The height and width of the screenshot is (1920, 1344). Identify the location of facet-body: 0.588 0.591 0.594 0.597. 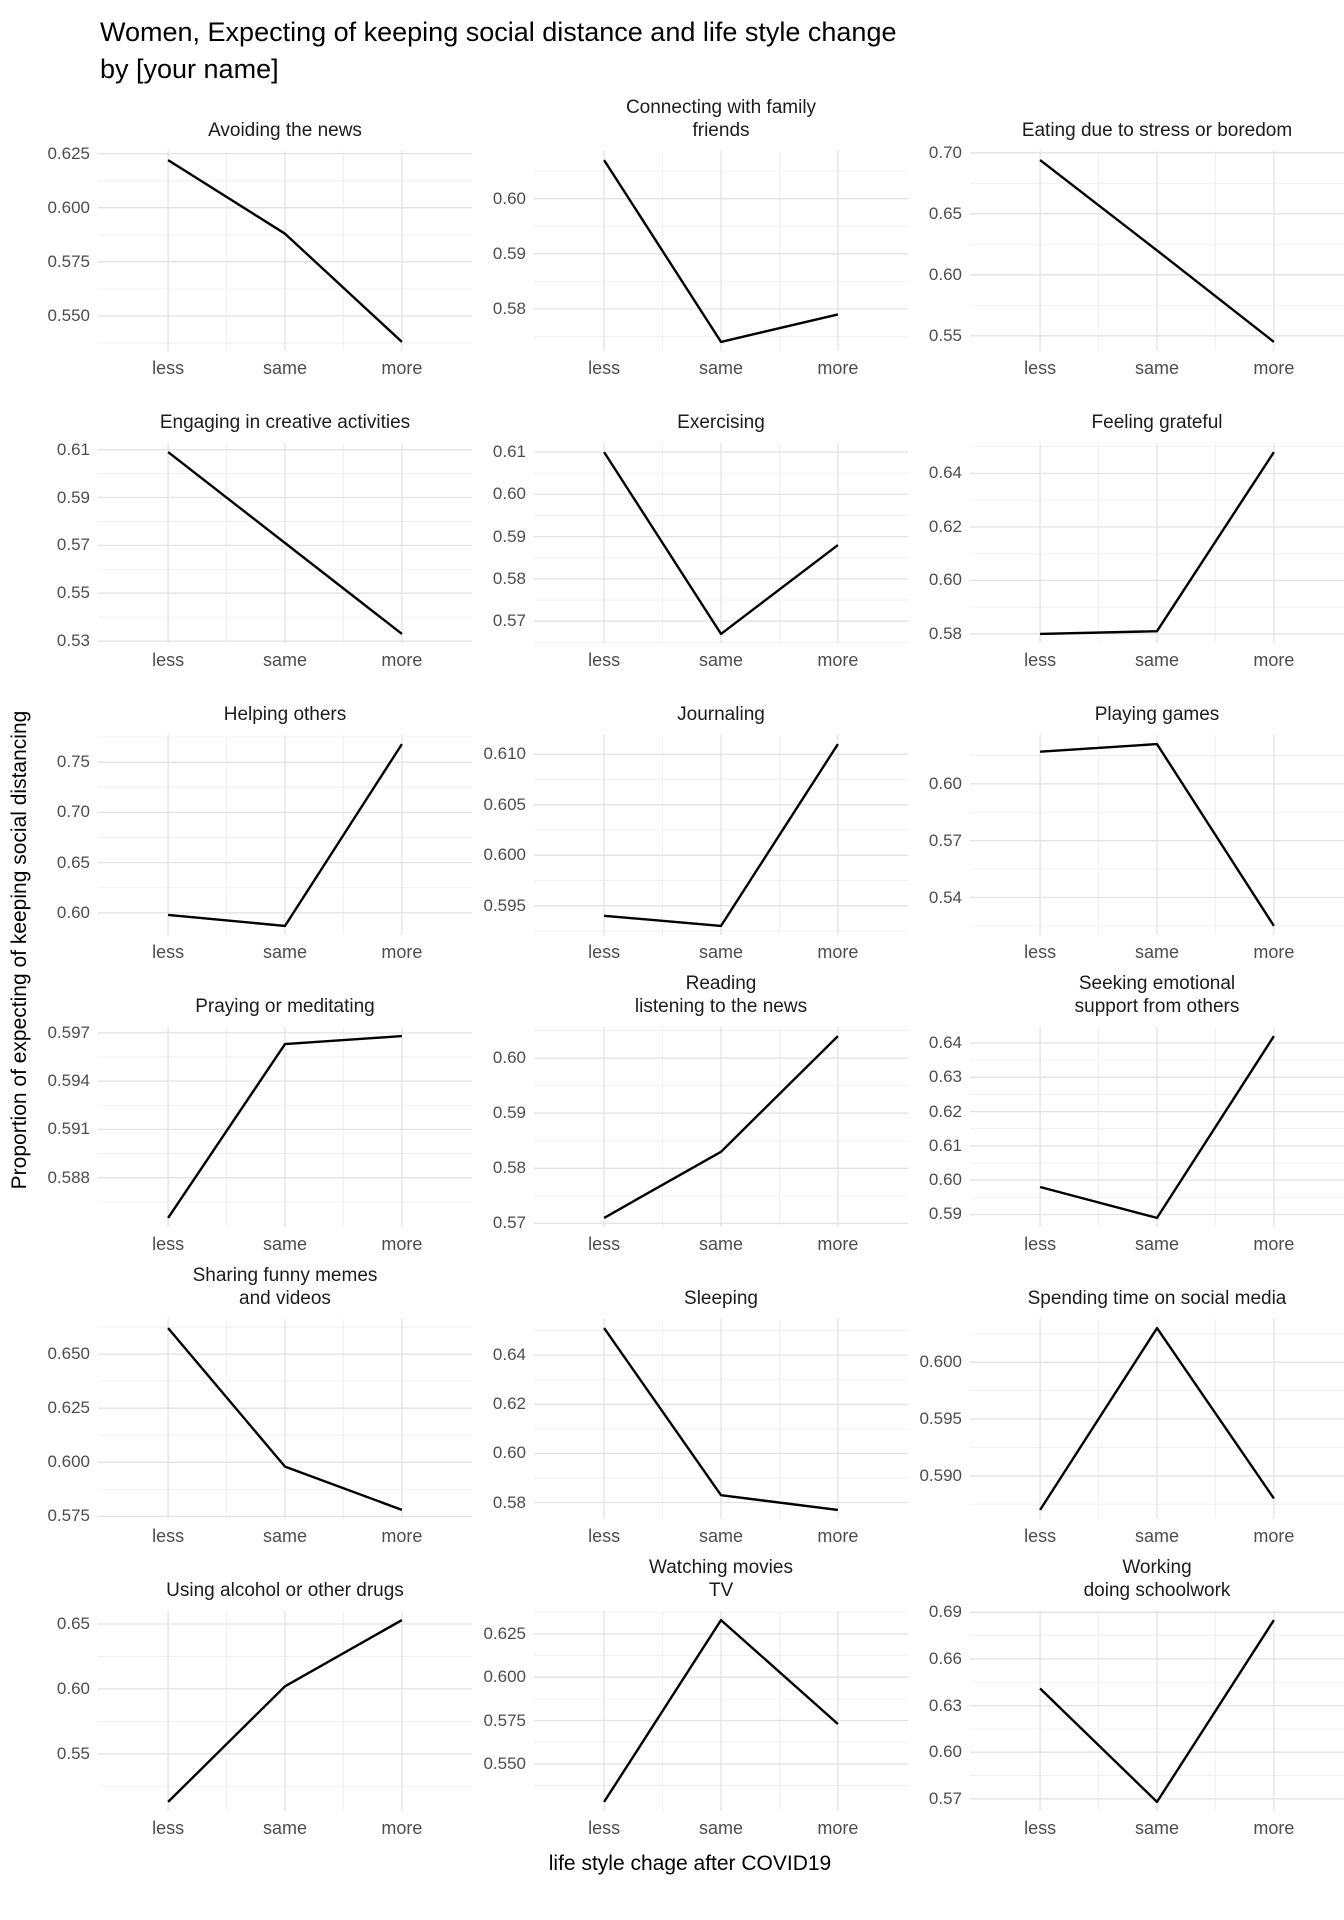
(254, 1125).